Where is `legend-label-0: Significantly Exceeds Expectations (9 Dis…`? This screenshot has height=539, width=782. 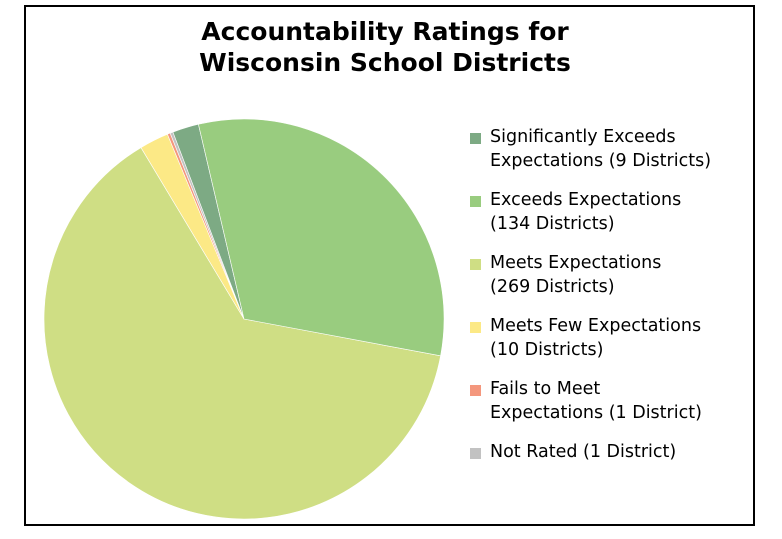 legend-label-0: Significantly Exceeds Expectations (9 Dis… is located at coordinates (625, 149).